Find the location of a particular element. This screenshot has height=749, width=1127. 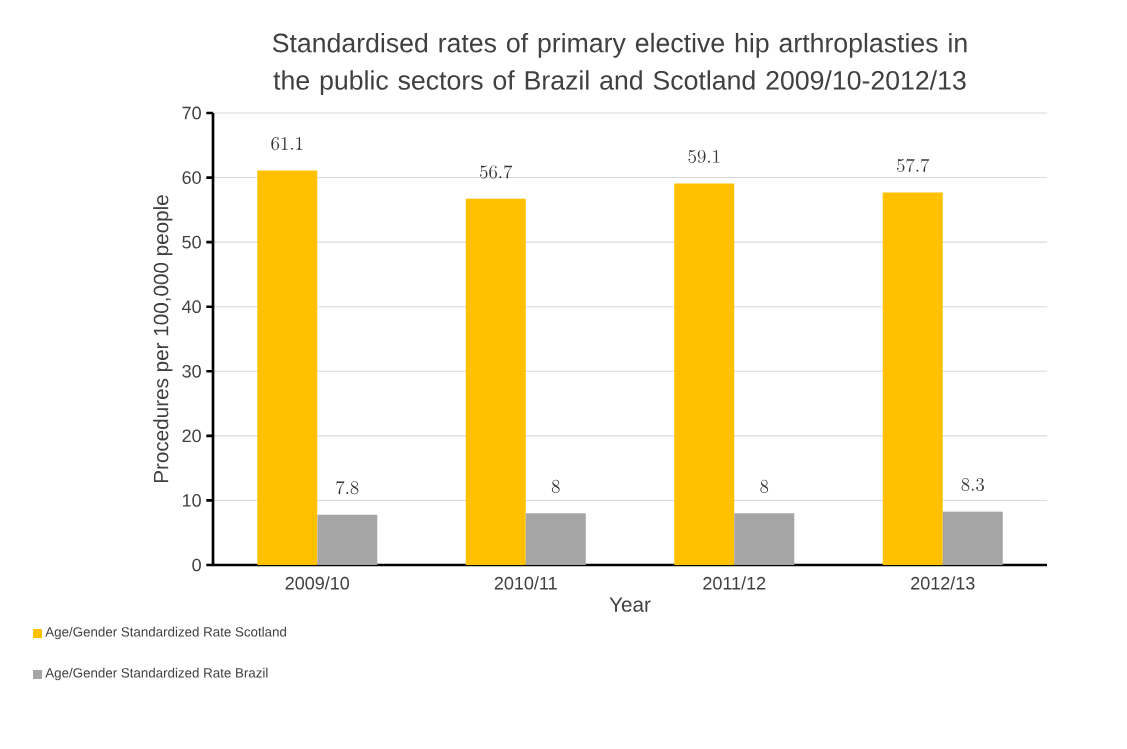

x-axis-title: Year is located at coordinates (630, 604).